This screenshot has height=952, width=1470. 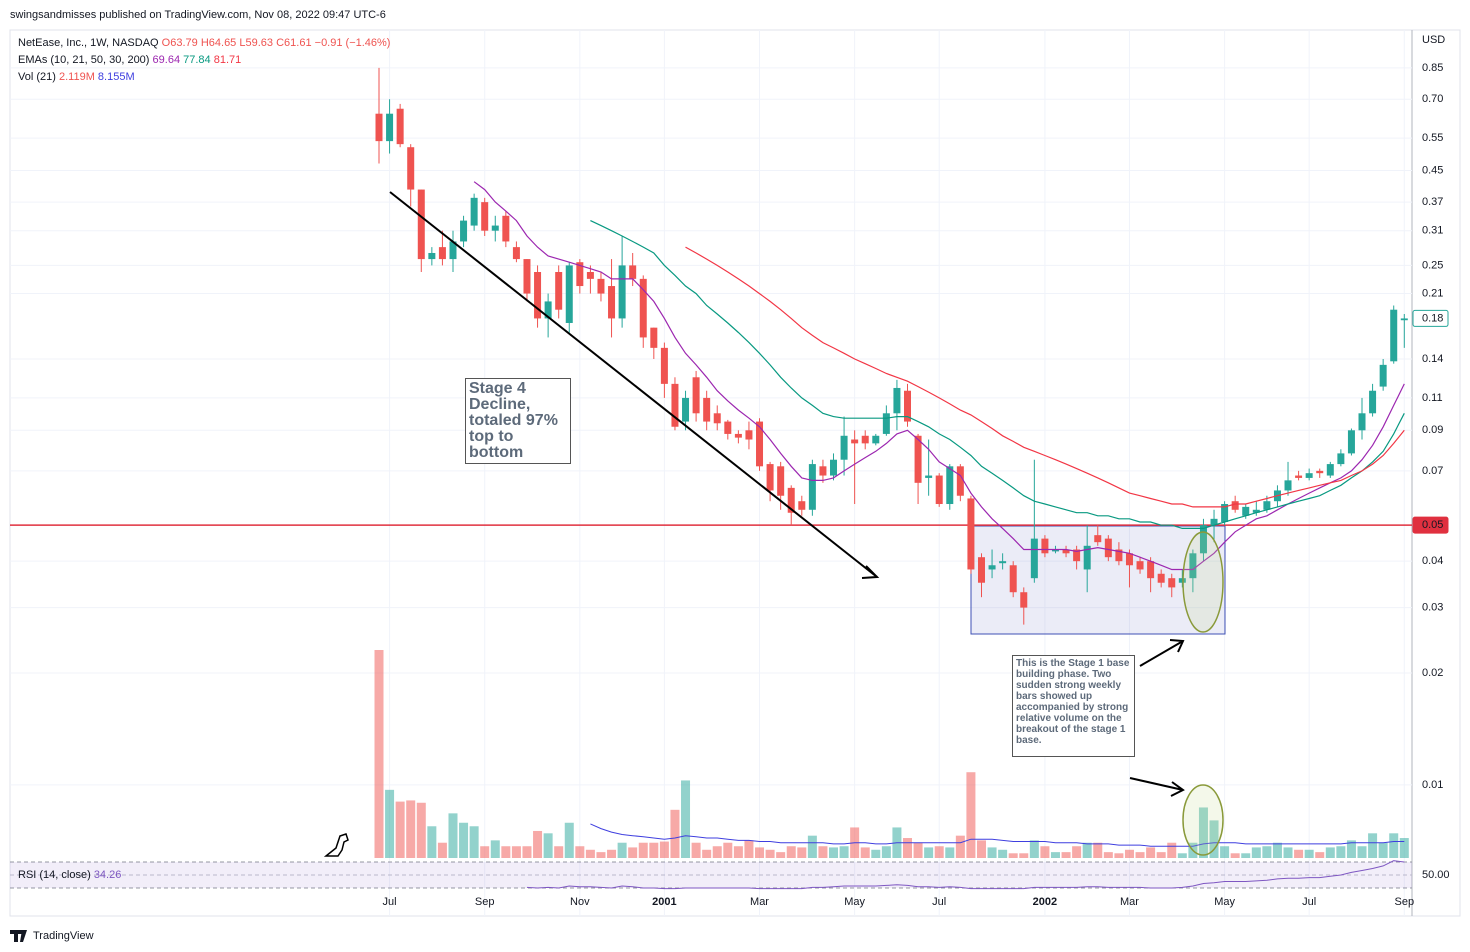 What do you see at coordinates (1045, 902) in the screenshot?
I see `x-tick-label: 2002` at bounding box center [1045, 902].